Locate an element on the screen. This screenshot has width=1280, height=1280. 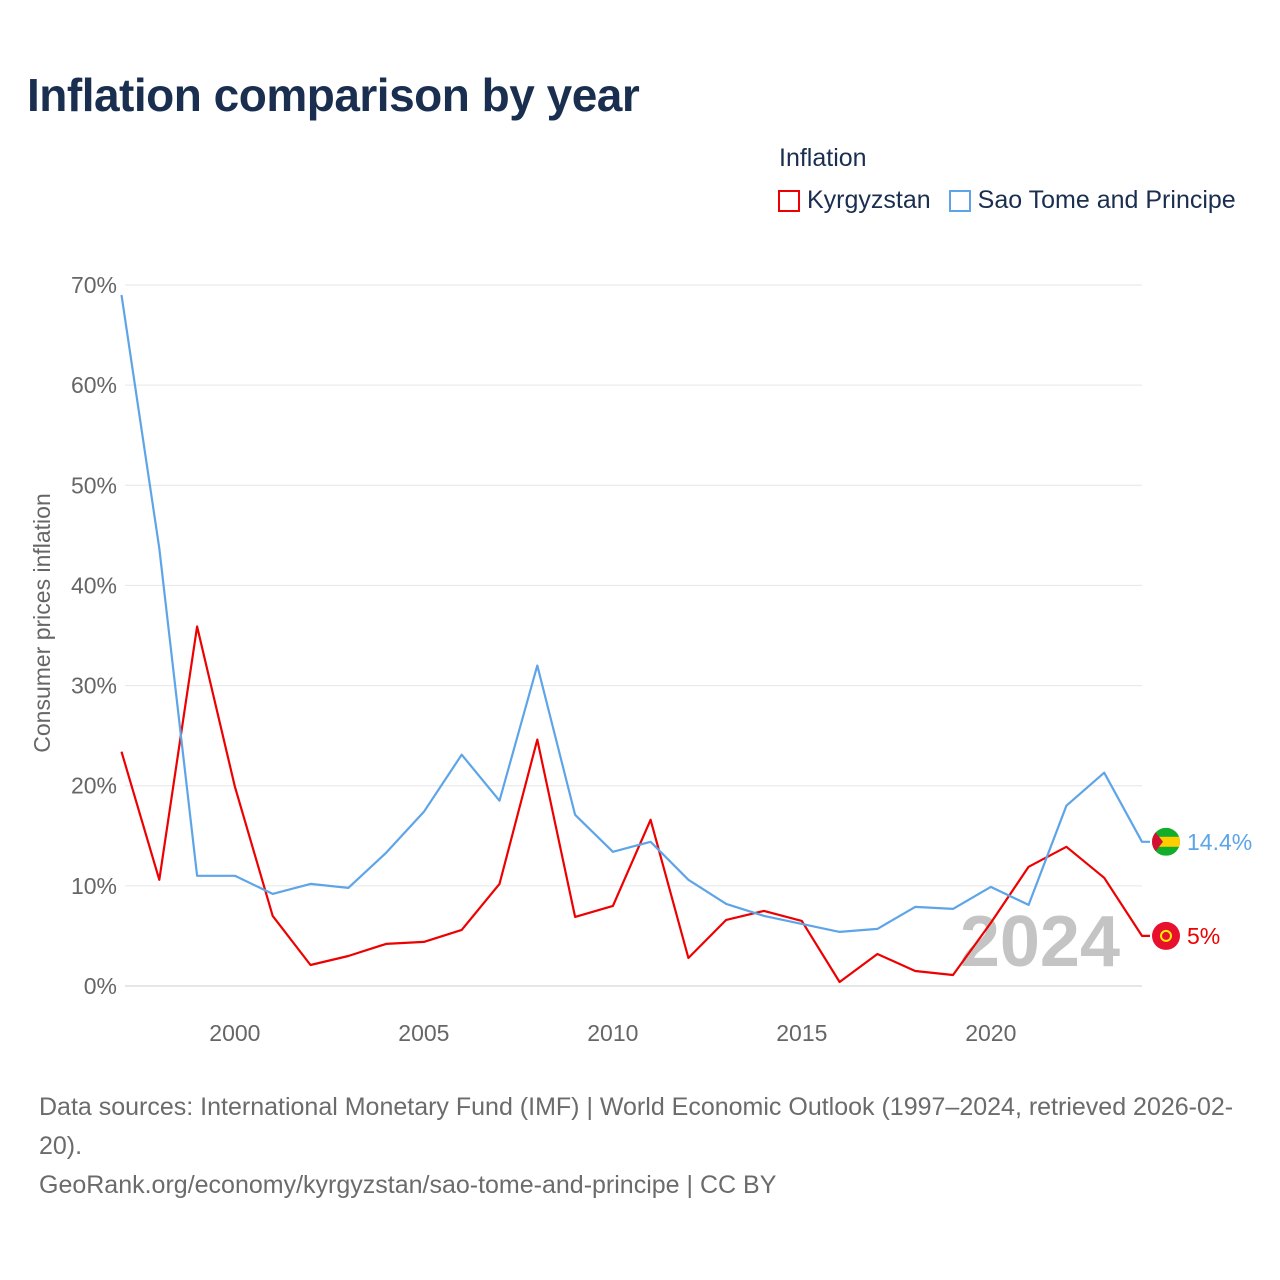
x-tick-label: 2015 is located at coordinates (801, 1033).